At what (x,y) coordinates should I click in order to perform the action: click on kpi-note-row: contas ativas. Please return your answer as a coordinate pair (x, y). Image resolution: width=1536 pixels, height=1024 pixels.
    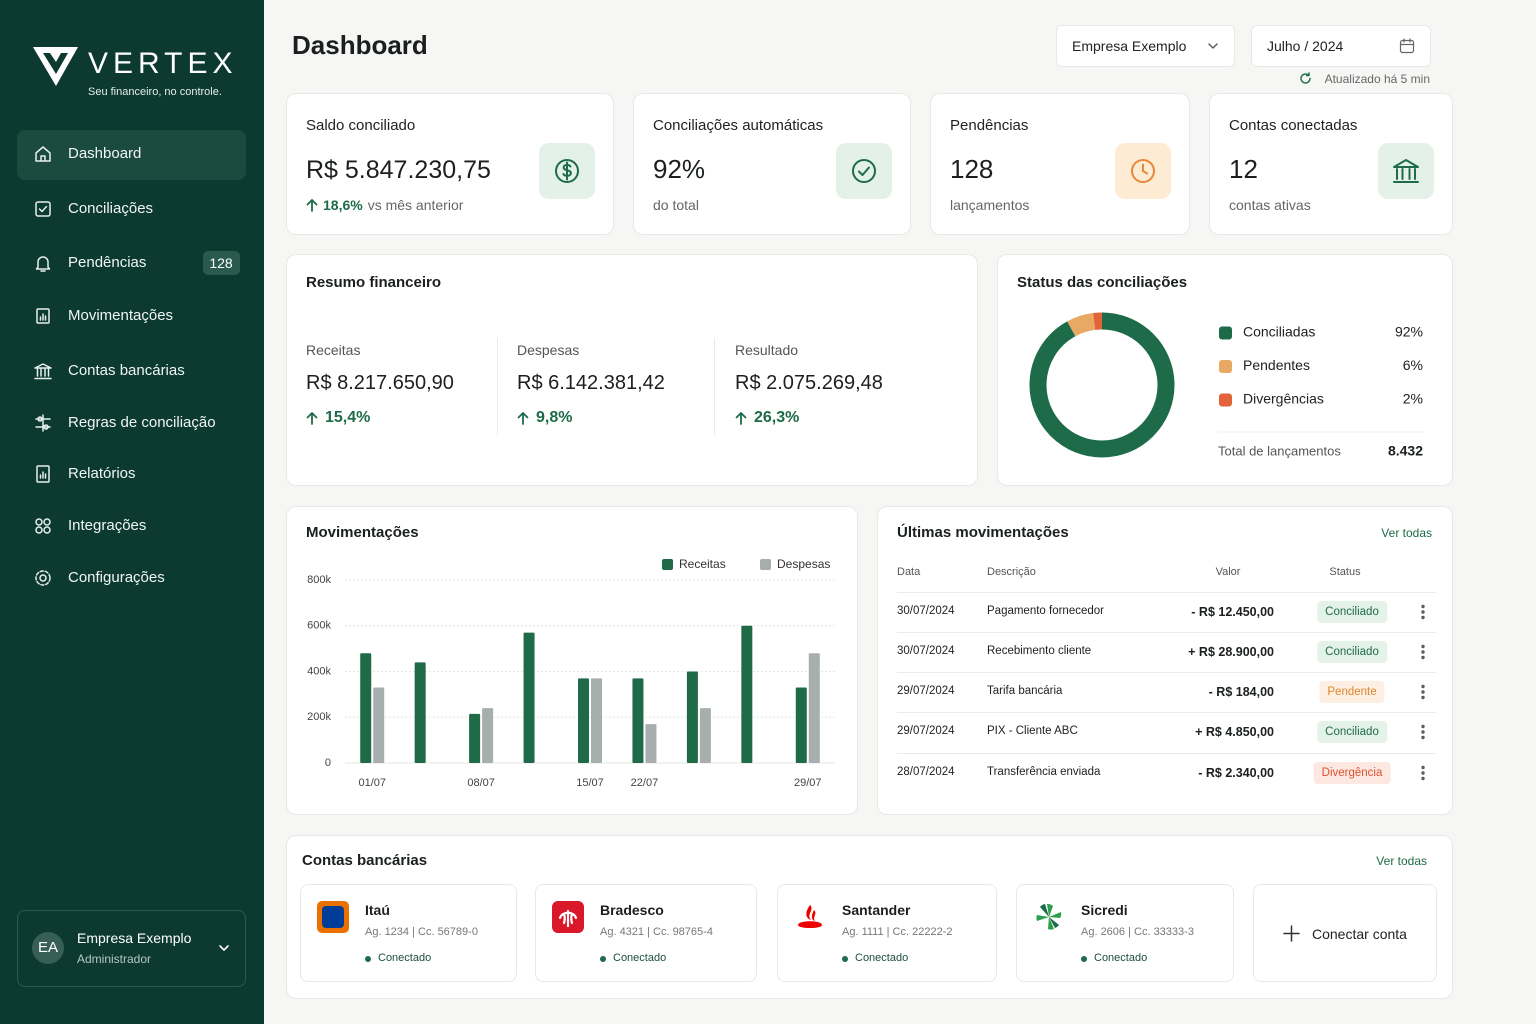
    Looking at the image, I should click on (1270, 205).